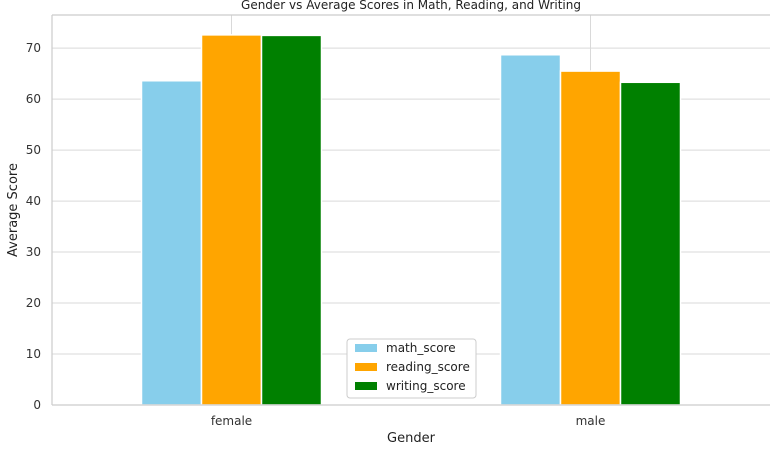 The height and width of the screenshot is (457, 770). I want to click on legend-box, so click(411, 368).